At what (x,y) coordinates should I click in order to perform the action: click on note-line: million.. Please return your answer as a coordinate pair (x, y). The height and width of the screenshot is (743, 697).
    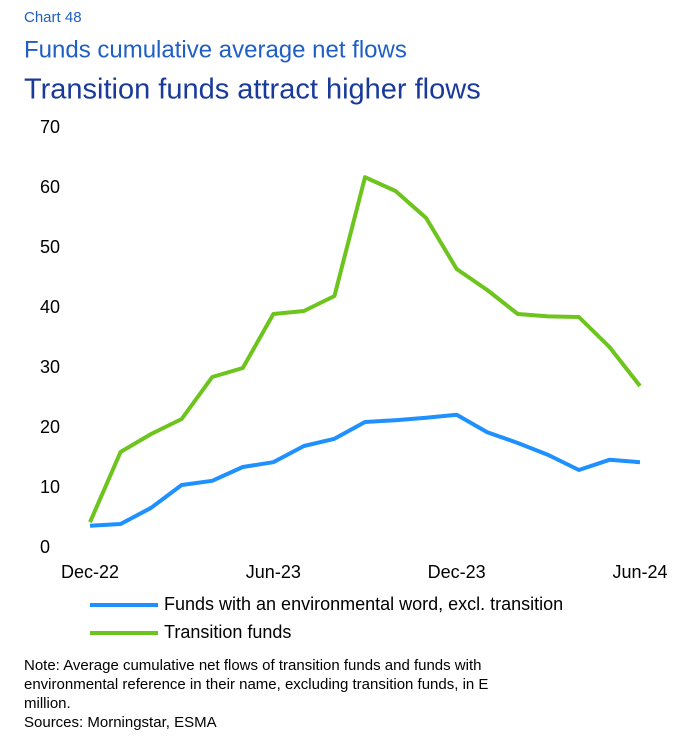
    Looking at the image, I should click on (47, 703).